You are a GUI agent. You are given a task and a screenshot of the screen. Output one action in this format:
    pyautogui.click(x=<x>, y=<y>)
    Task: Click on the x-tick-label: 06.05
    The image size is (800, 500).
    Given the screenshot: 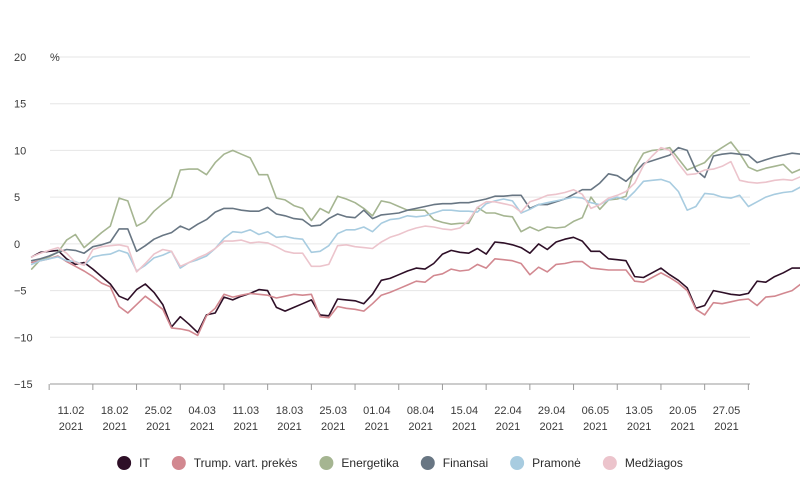 What is the action you would take?
    pyautogui.click(x=596, y=411)
    